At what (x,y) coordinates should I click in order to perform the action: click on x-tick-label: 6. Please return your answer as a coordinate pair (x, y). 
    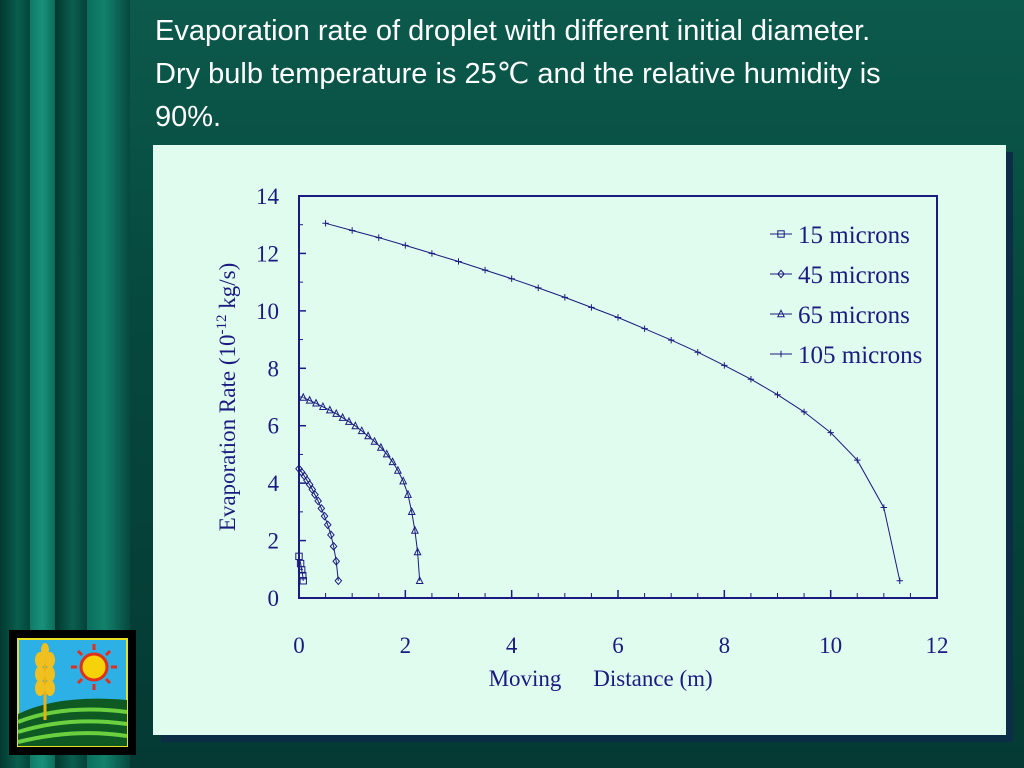
    Looking at the image, I should click on (618, 645).